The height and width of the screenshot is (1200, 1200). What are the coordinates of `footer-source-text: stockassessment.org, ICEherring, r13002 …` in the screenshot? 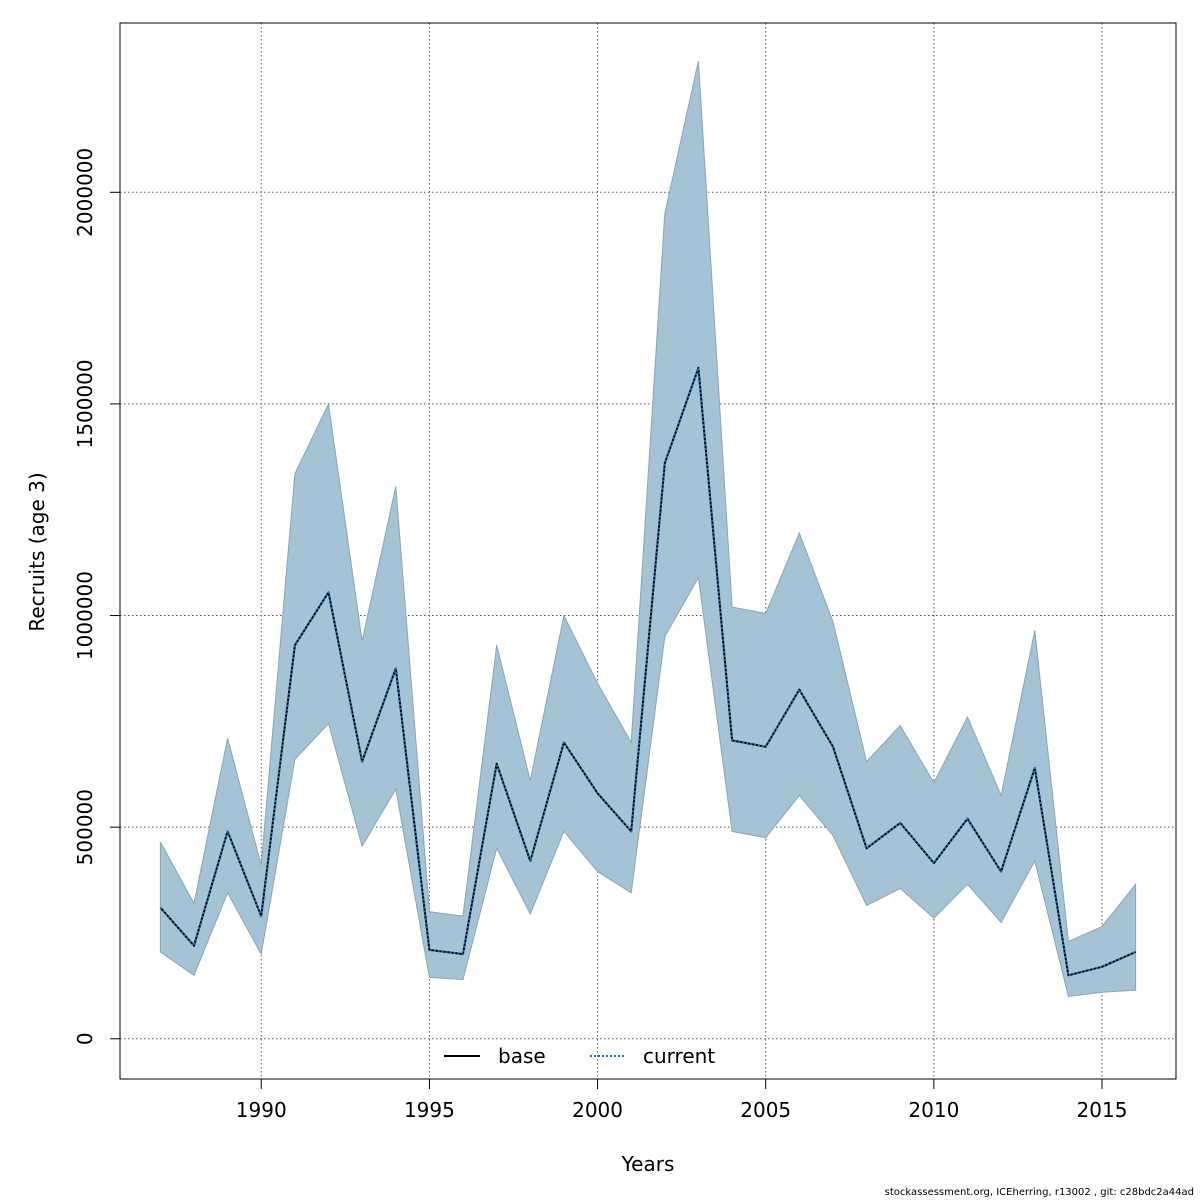 It's located at (1039, 1192).